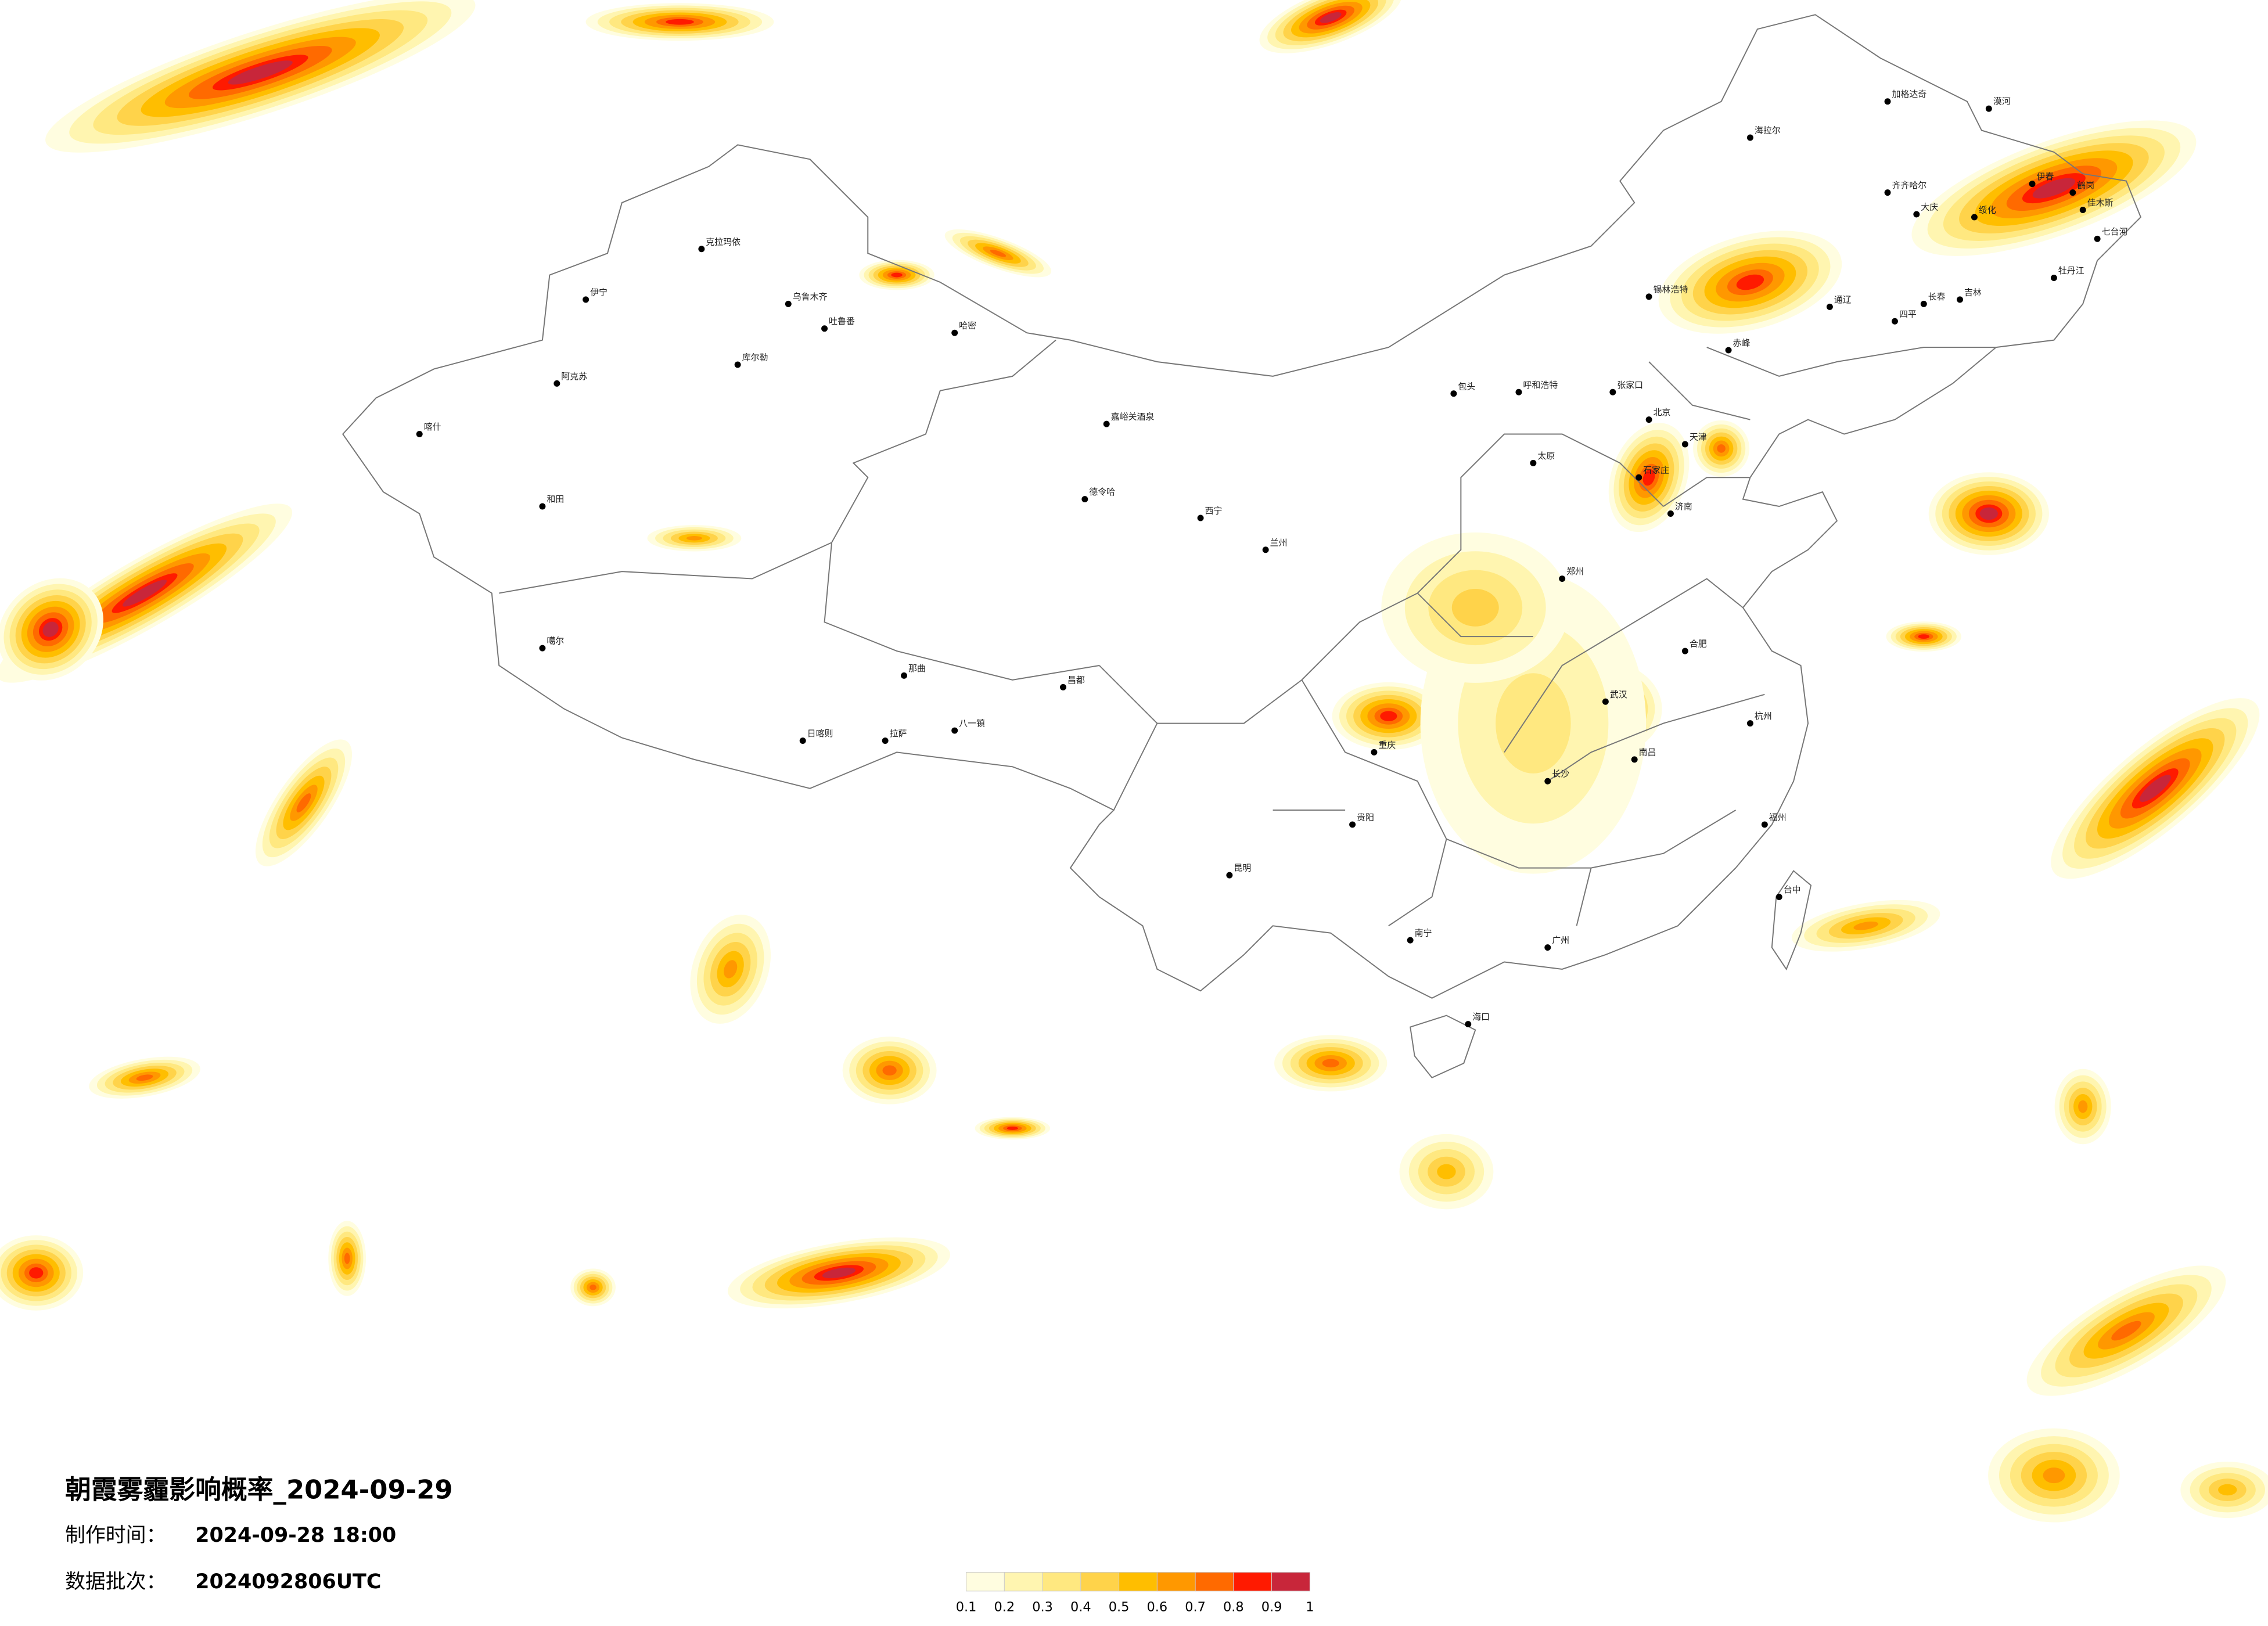 The width and height of the screenshot is (2268, 1626). What do you see at coordinates (259, 1490) in the screenshot?
I see `map-title: 朝霞雾霾影响概率_2024-09-29` at bounding box center [259, 1490].